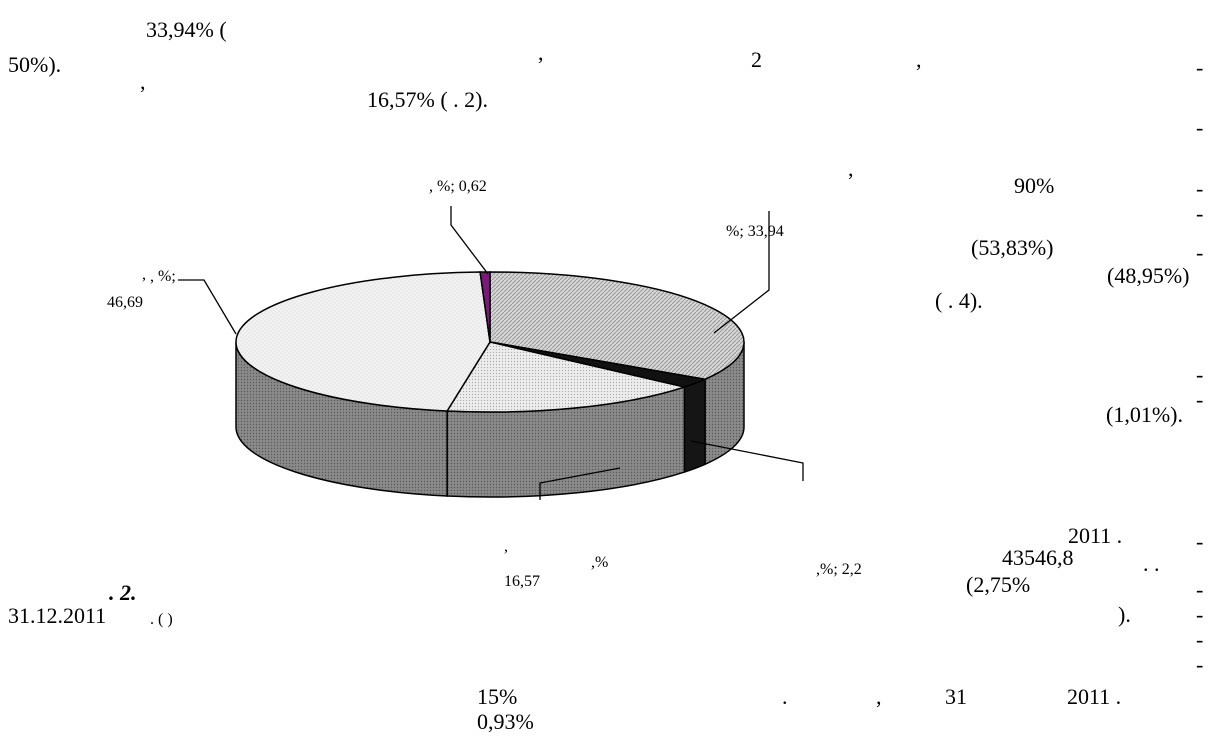 This screenshot has width=1220, height=750. I want to click on label-right-slice: %; 33,94, so click(755, 231).